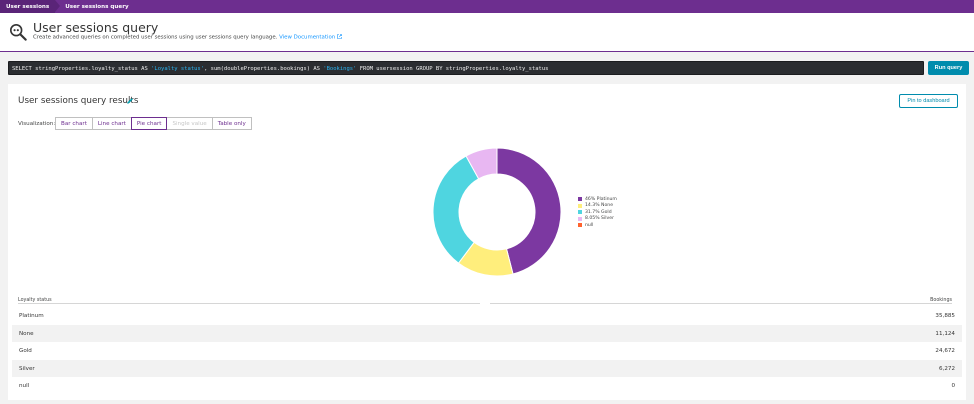 The height and width of the screenshot is (404, 974). Describe the element at coordinates (487, 333) in the screenshot. I see `table-row: None 11,124` at that location.